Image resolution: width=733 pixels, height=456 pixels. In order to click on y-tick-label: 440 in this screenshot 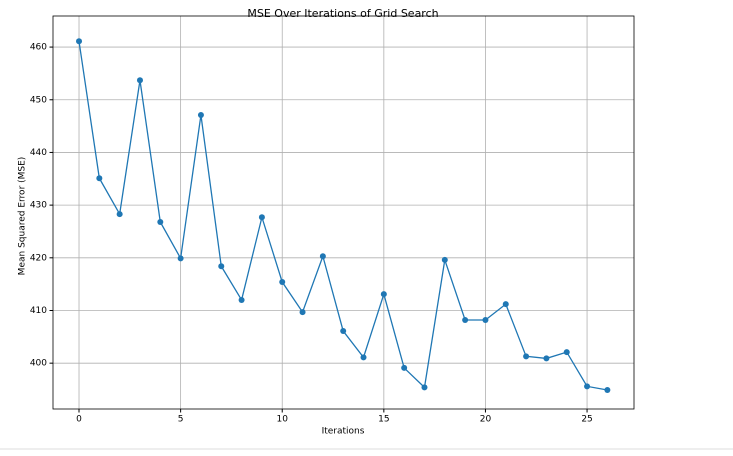, I will do `click(38, 153)`.